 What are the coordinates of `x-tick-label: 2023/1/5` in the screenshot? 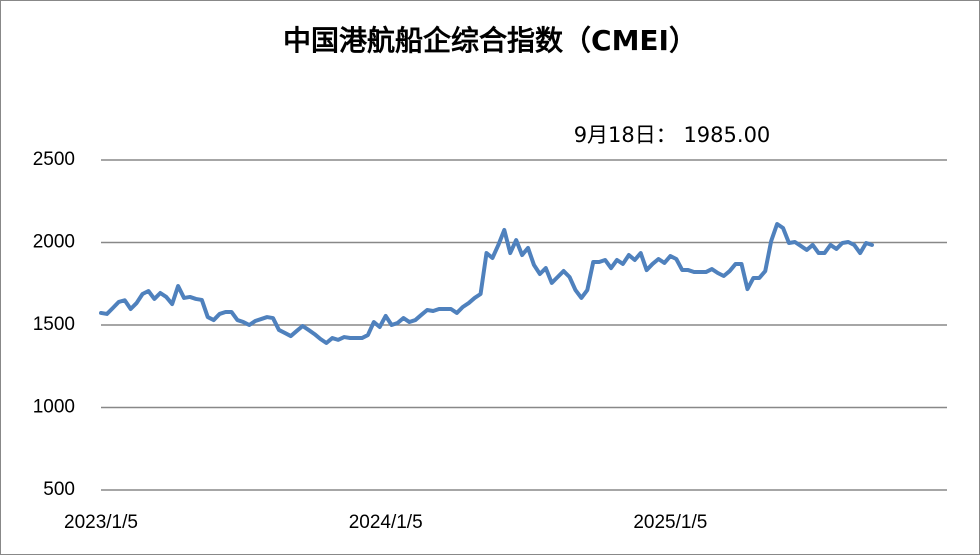 It's located at (101, 522).